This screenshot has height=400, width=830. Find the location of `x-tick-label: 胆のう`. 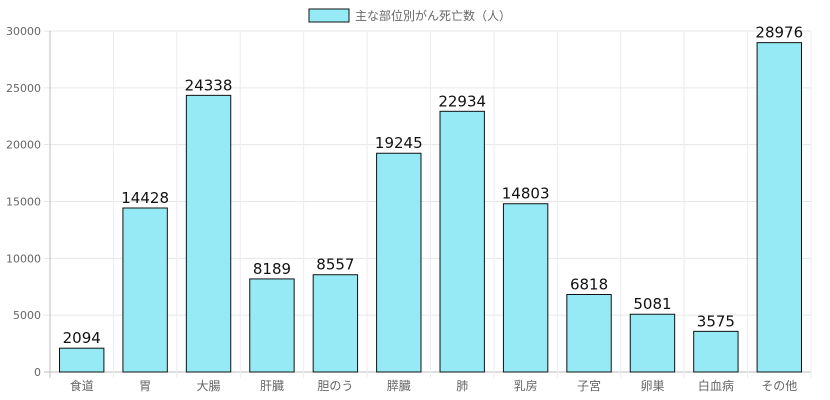

x-tick-label: 胆のう is located at coordinates (335, 386).